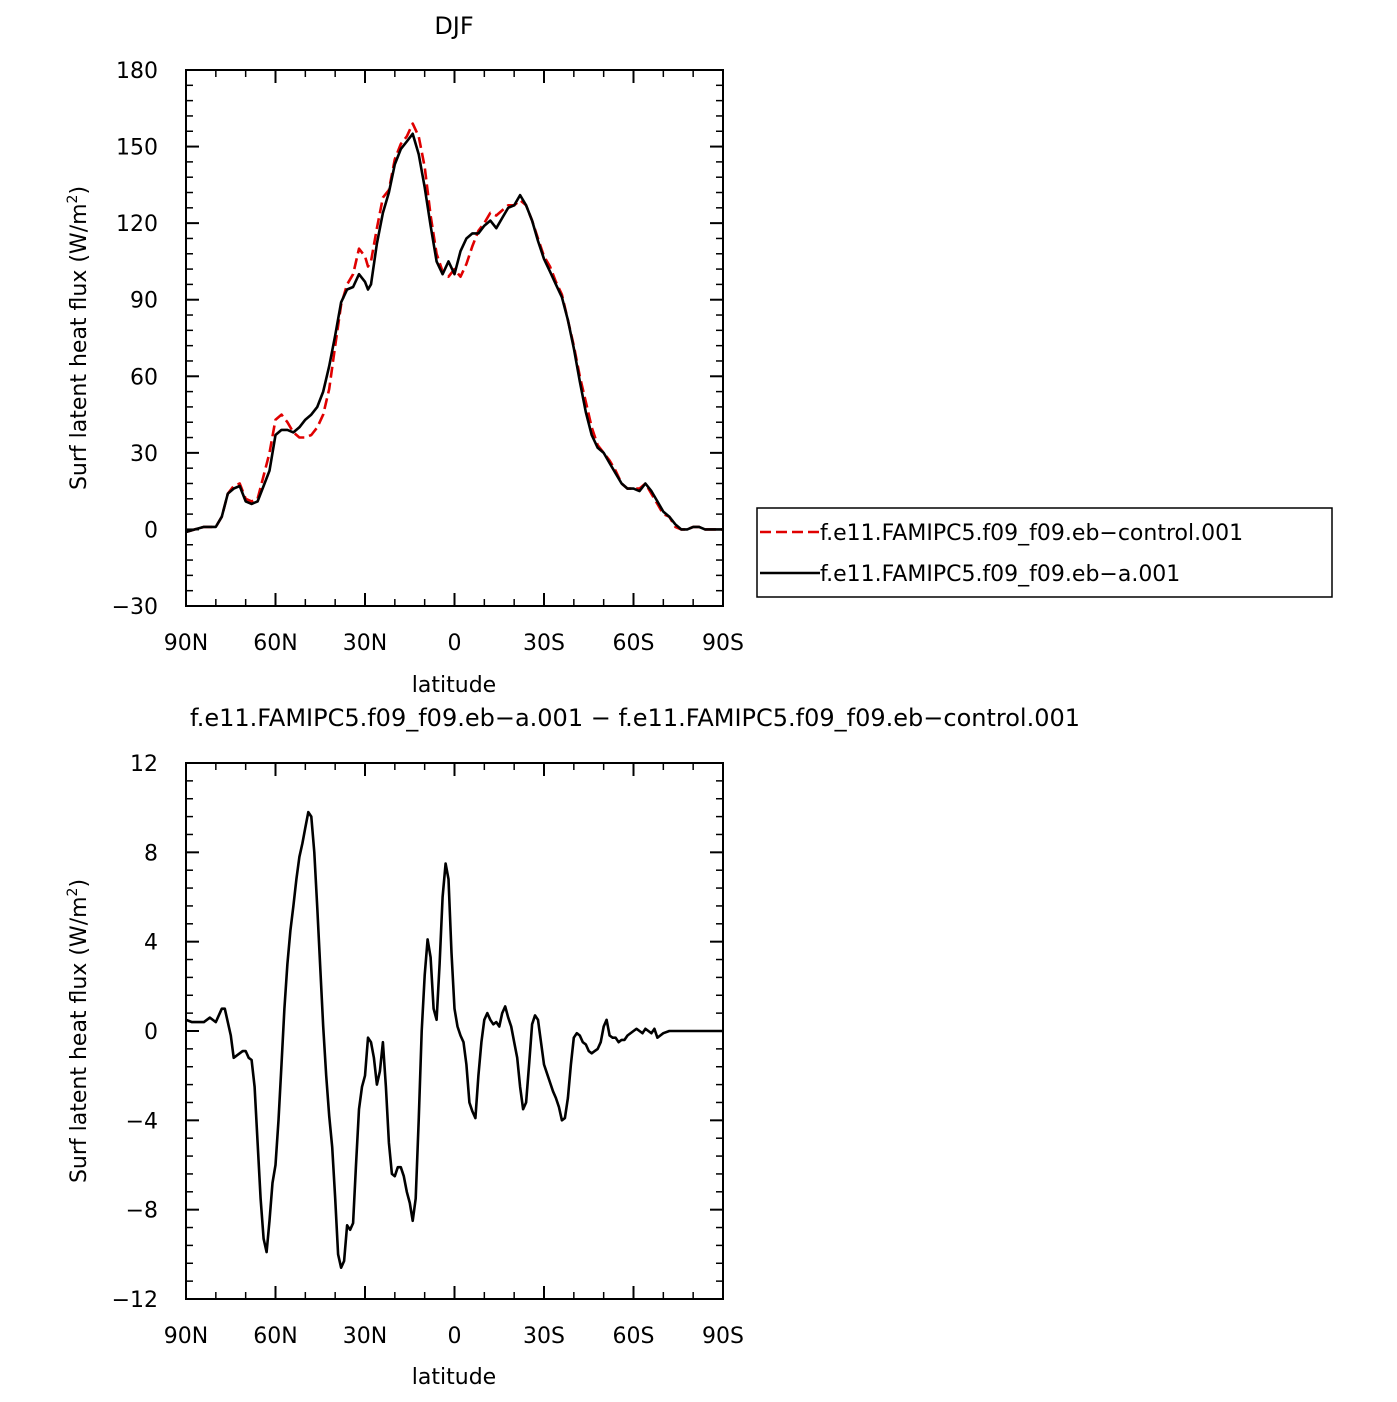 This screenshot has width=1397, height=1402. Describe the element at coordinates (453, 26) in the screenshot. I see `panel-title: DJF` at that location.